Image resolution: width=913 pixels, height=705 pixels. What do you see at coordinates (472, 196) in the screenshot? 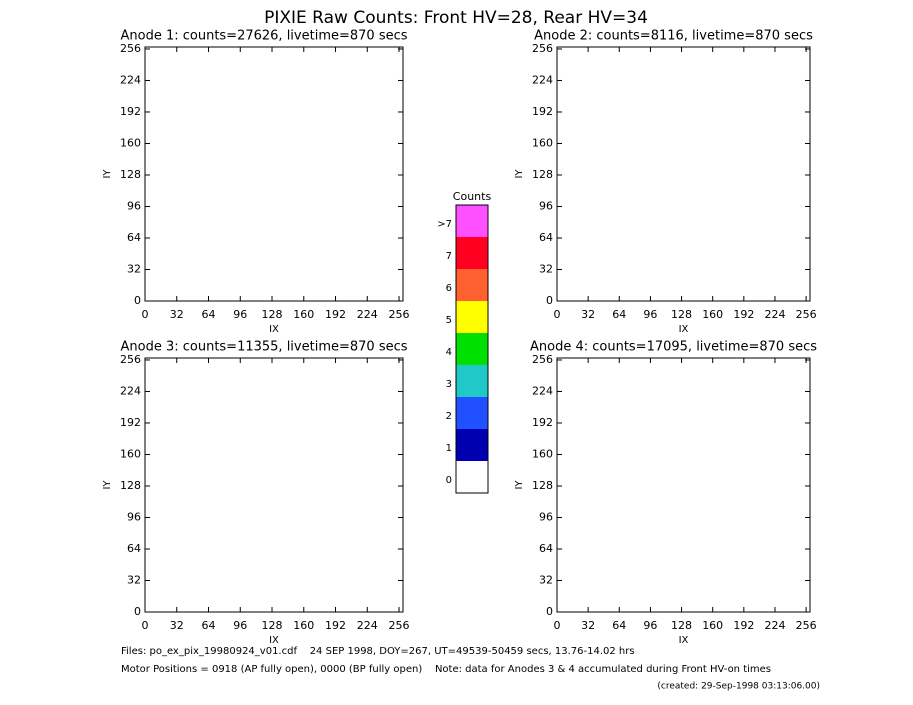
I see `colorbar-title: Counts` at bounding box center [472, 196].